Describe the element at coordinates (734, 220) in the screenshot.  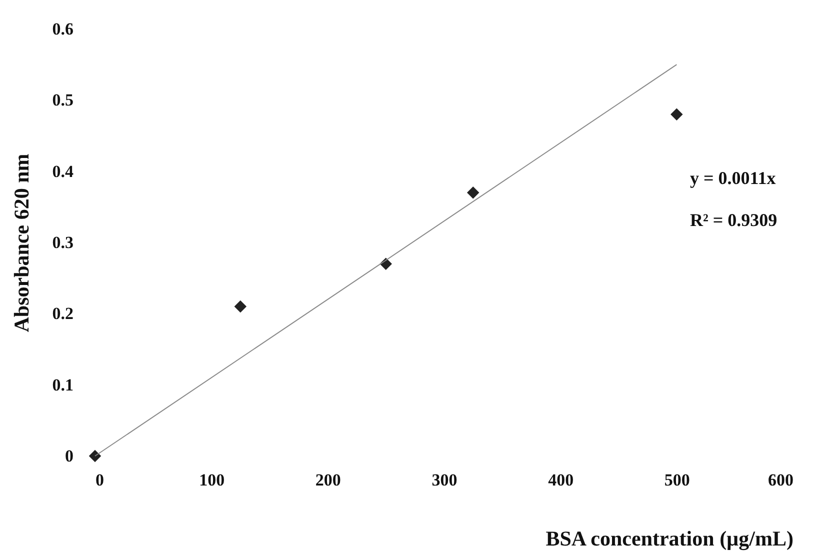
I see `annotation: R² = 0.9309` at that location.